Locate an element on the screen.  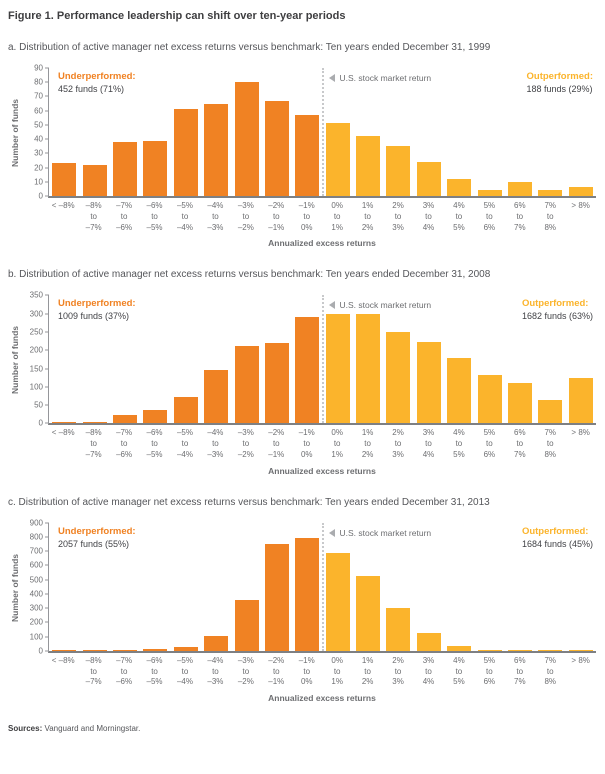
sources-text: Vanguard and Morningstar. is located at coordinates (91, 729).